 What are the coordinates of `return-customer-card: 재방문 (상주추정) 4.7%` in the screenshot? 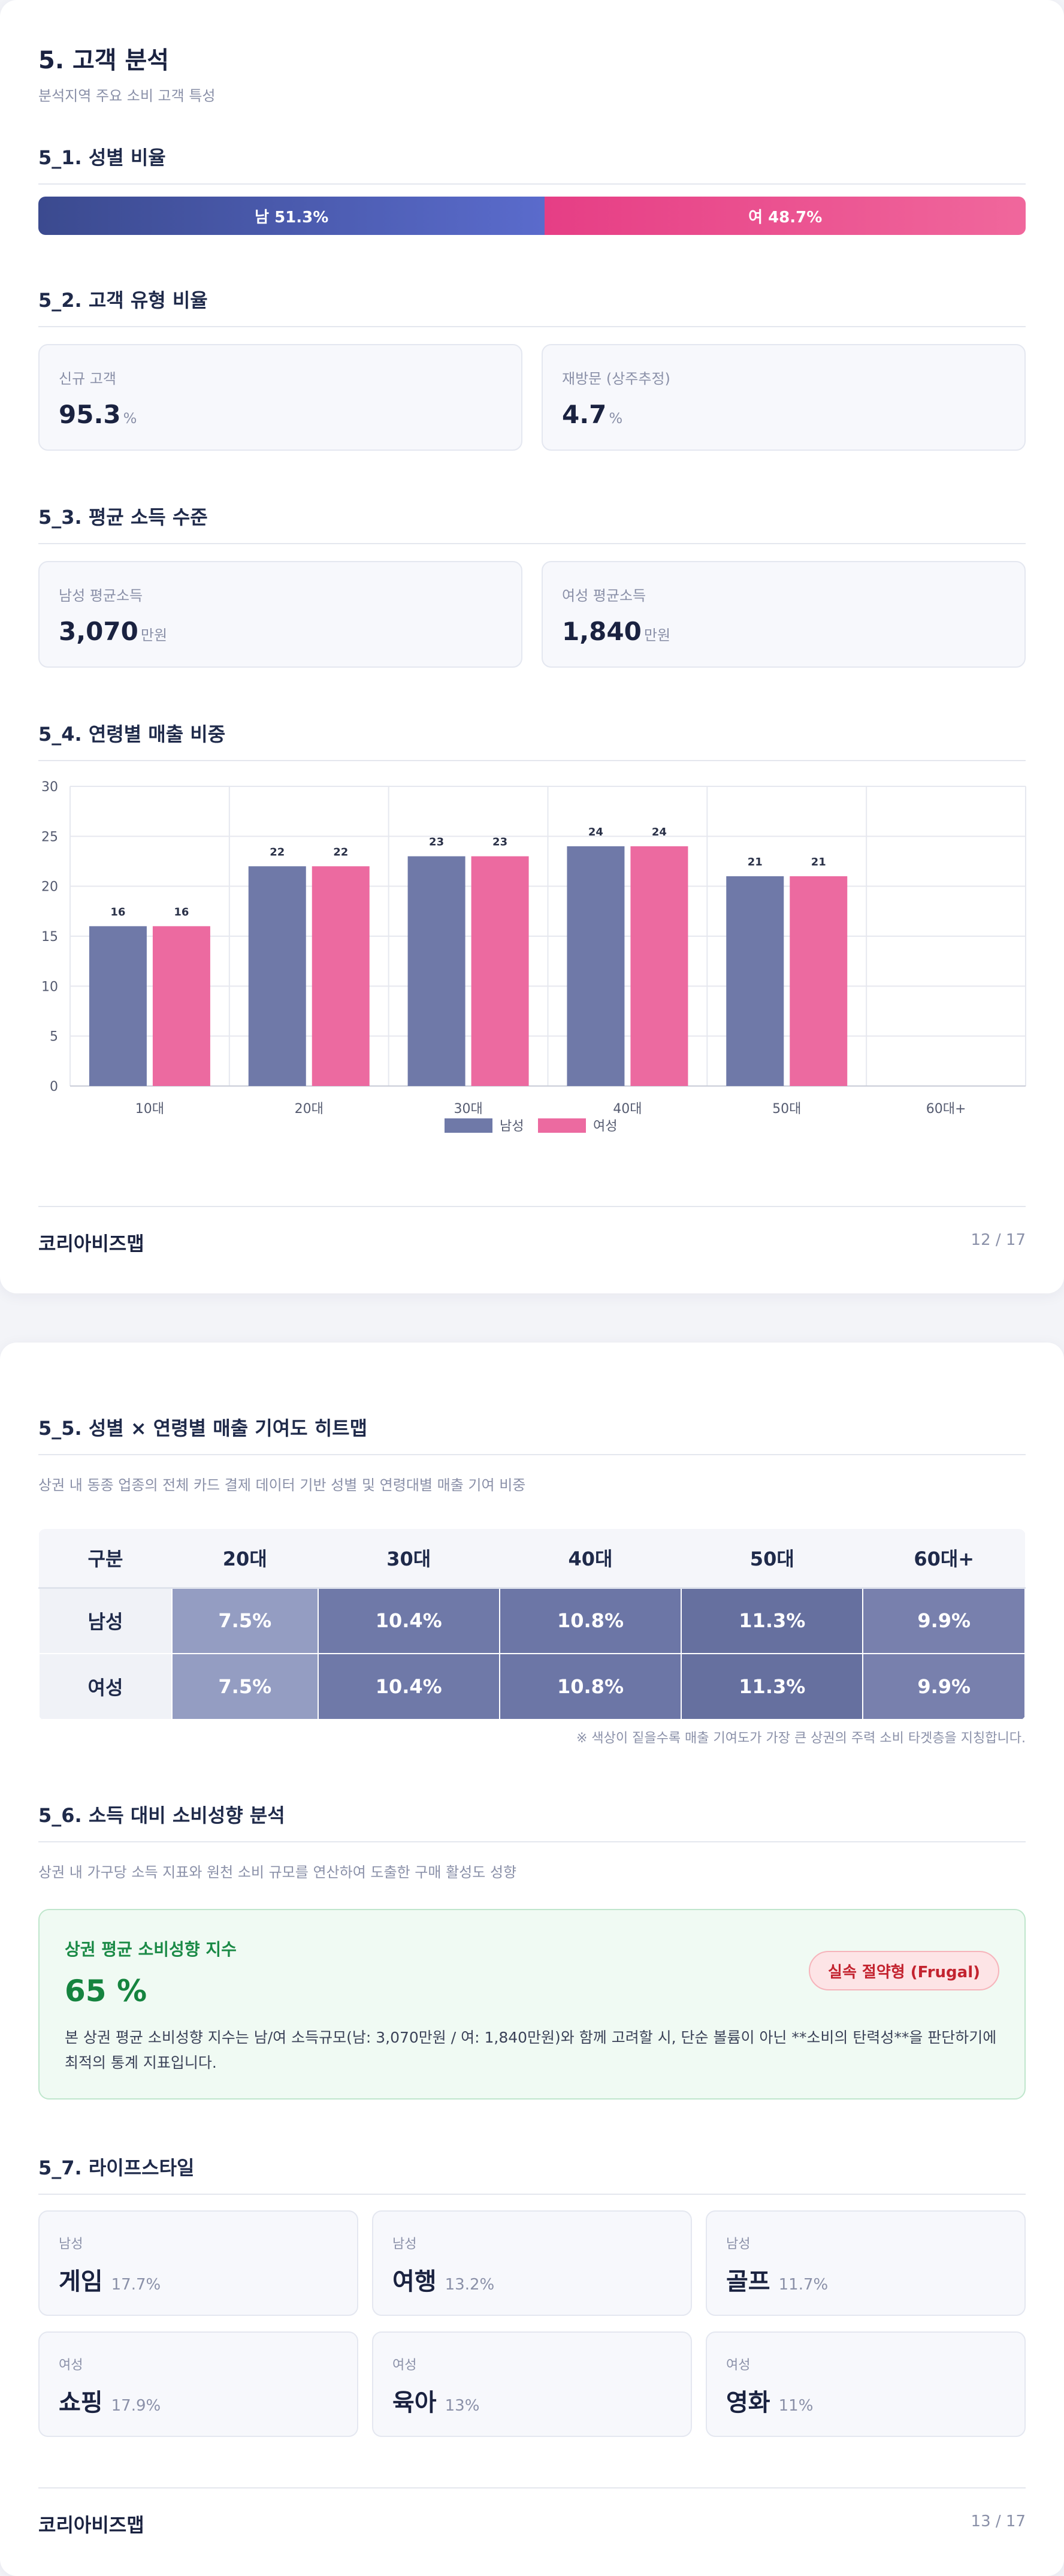 It's located at (784, 397).